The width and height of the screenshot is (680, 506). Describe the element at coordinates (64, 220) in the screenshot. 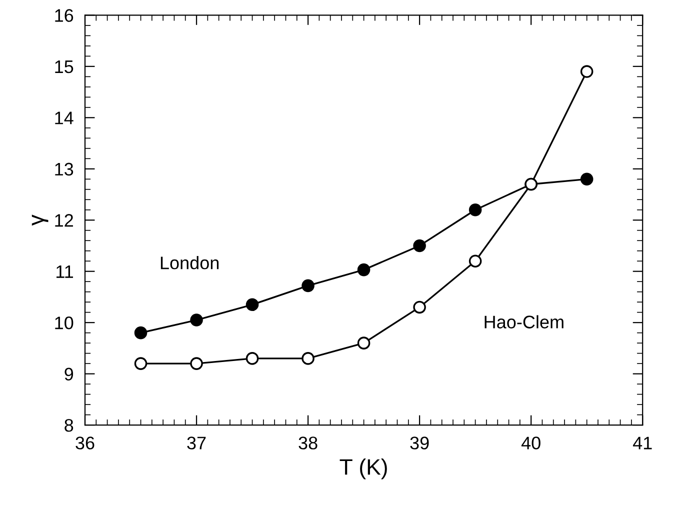

I see `y-tick-label: 12` at that location.